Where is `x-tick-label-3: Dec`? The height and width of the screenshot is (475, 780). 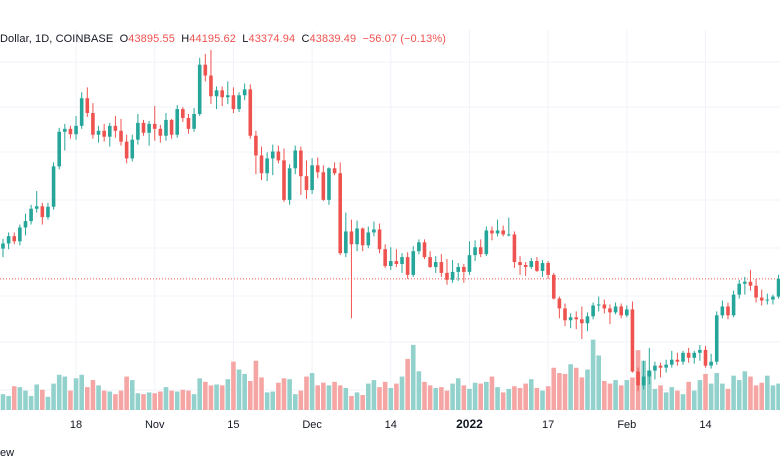
x-tick-label-3: Dec is located at coordinates (312, 425).